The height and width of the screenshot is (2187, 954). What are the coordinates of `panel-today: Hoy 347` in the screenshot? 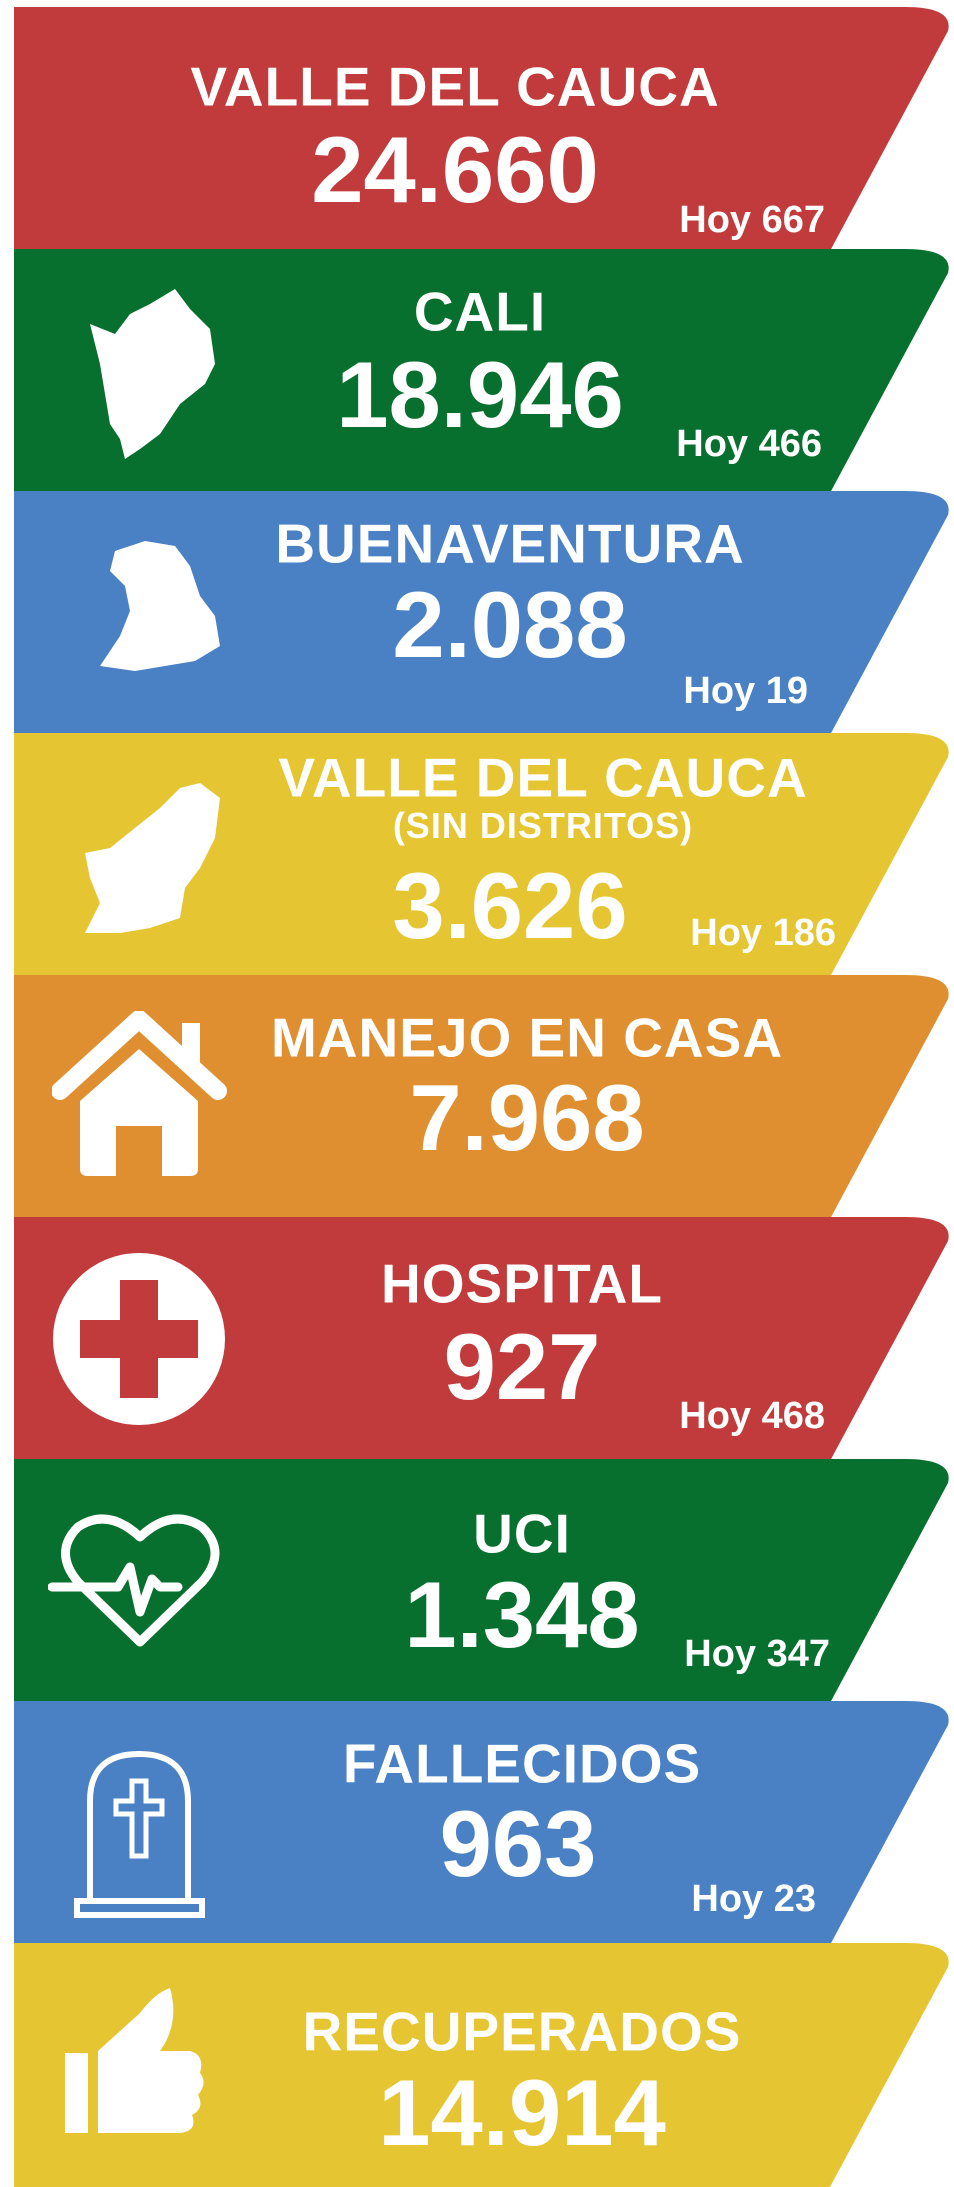 It's located at (757, 1654).